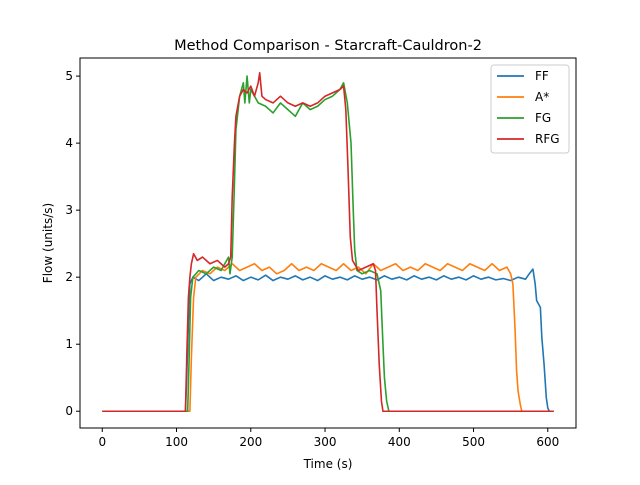 The image size is (640, 485). Describe the element at coordinates (542, 97) in the screenshot. I see `legend-label: A*` at that location.